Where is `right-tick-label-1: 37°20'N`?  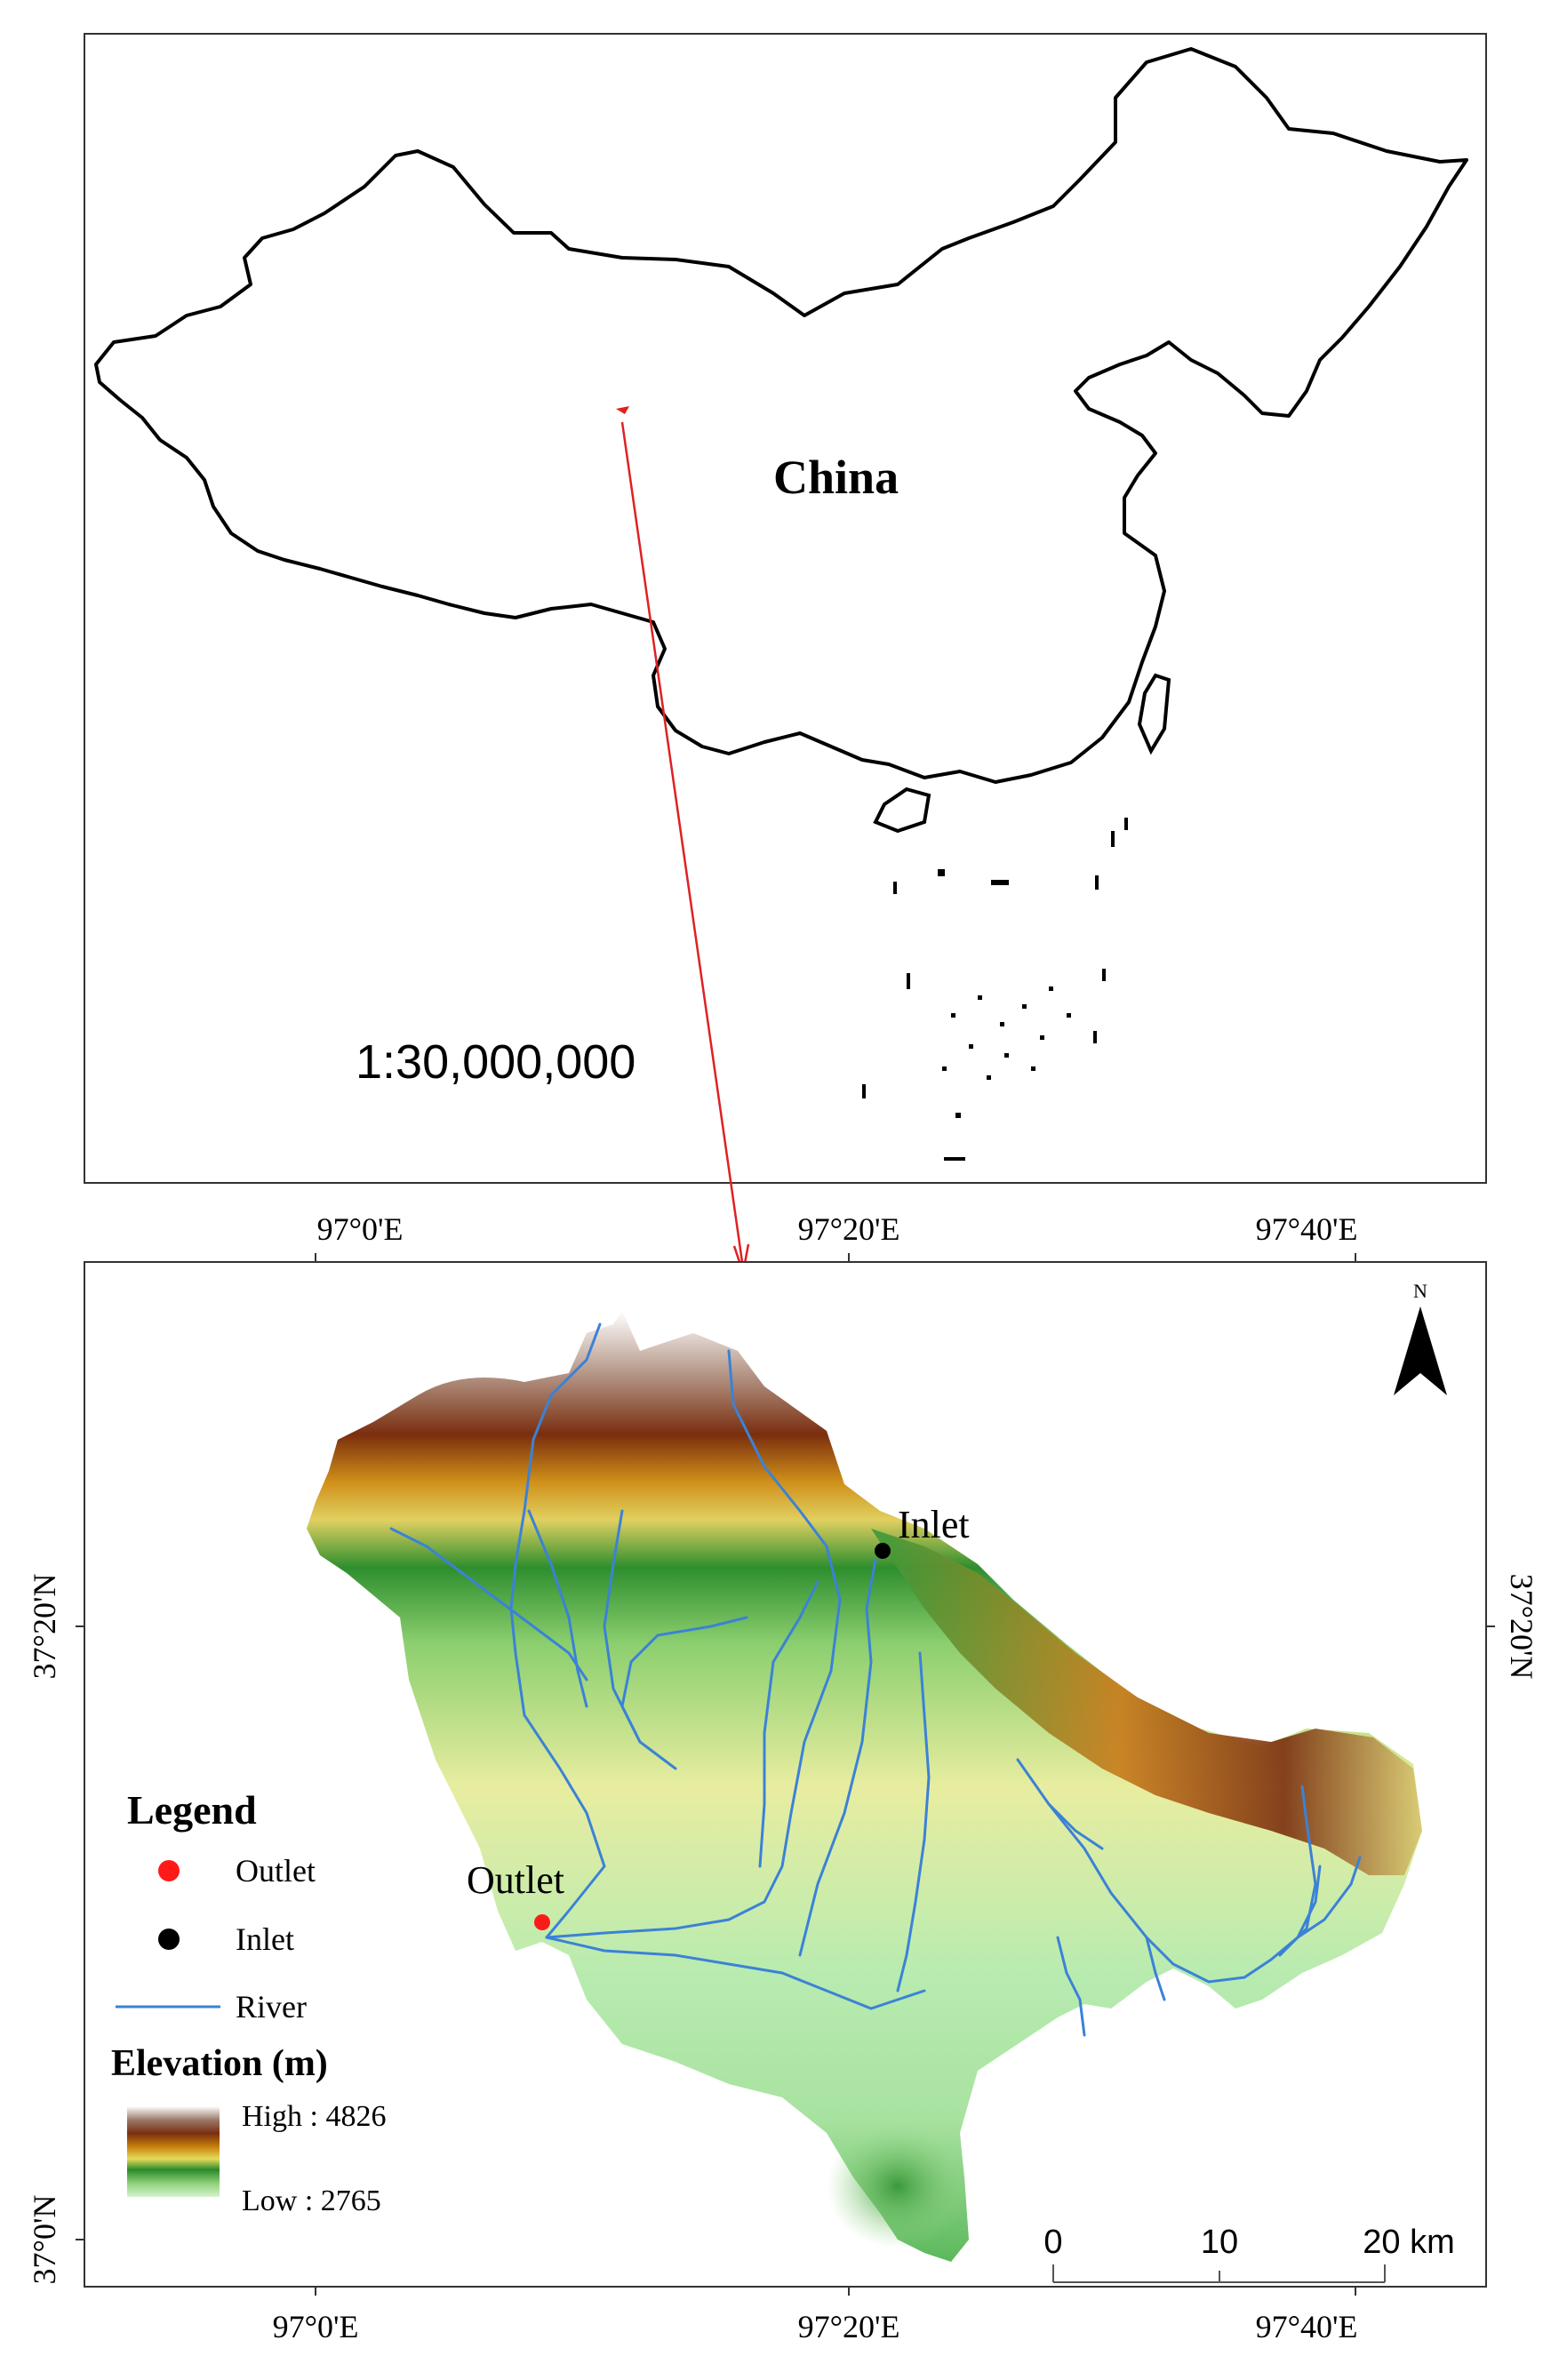
right-tick-label-1: 37°20'N is located at coordinates (1521, 1627).